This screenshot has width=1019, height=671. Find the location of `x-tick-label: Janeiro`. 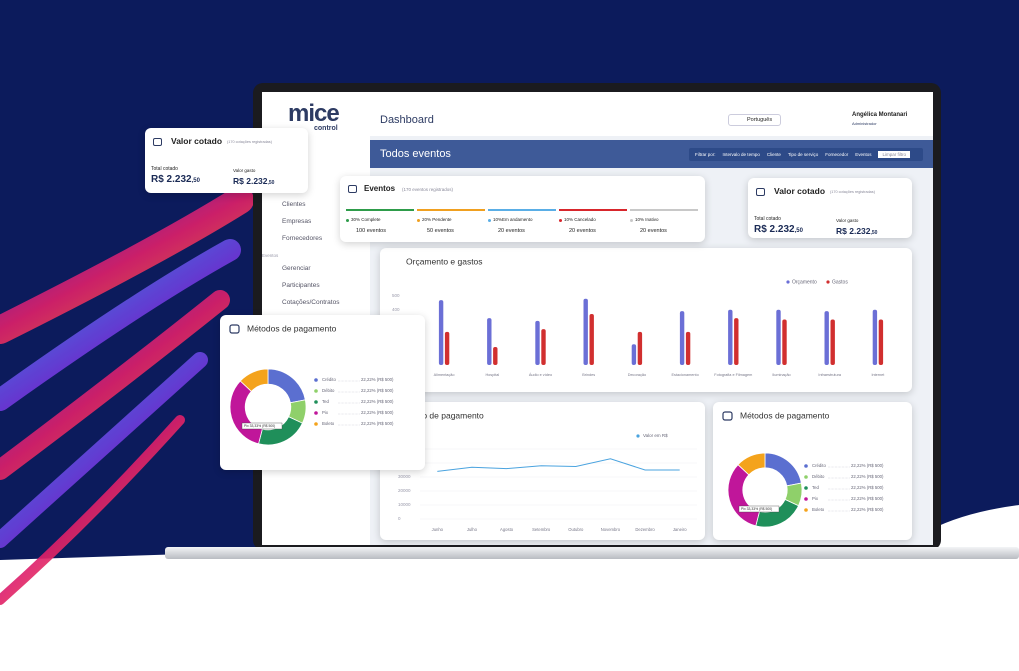

x-tick-label: Janeiro is located at coordinates (680, 529).